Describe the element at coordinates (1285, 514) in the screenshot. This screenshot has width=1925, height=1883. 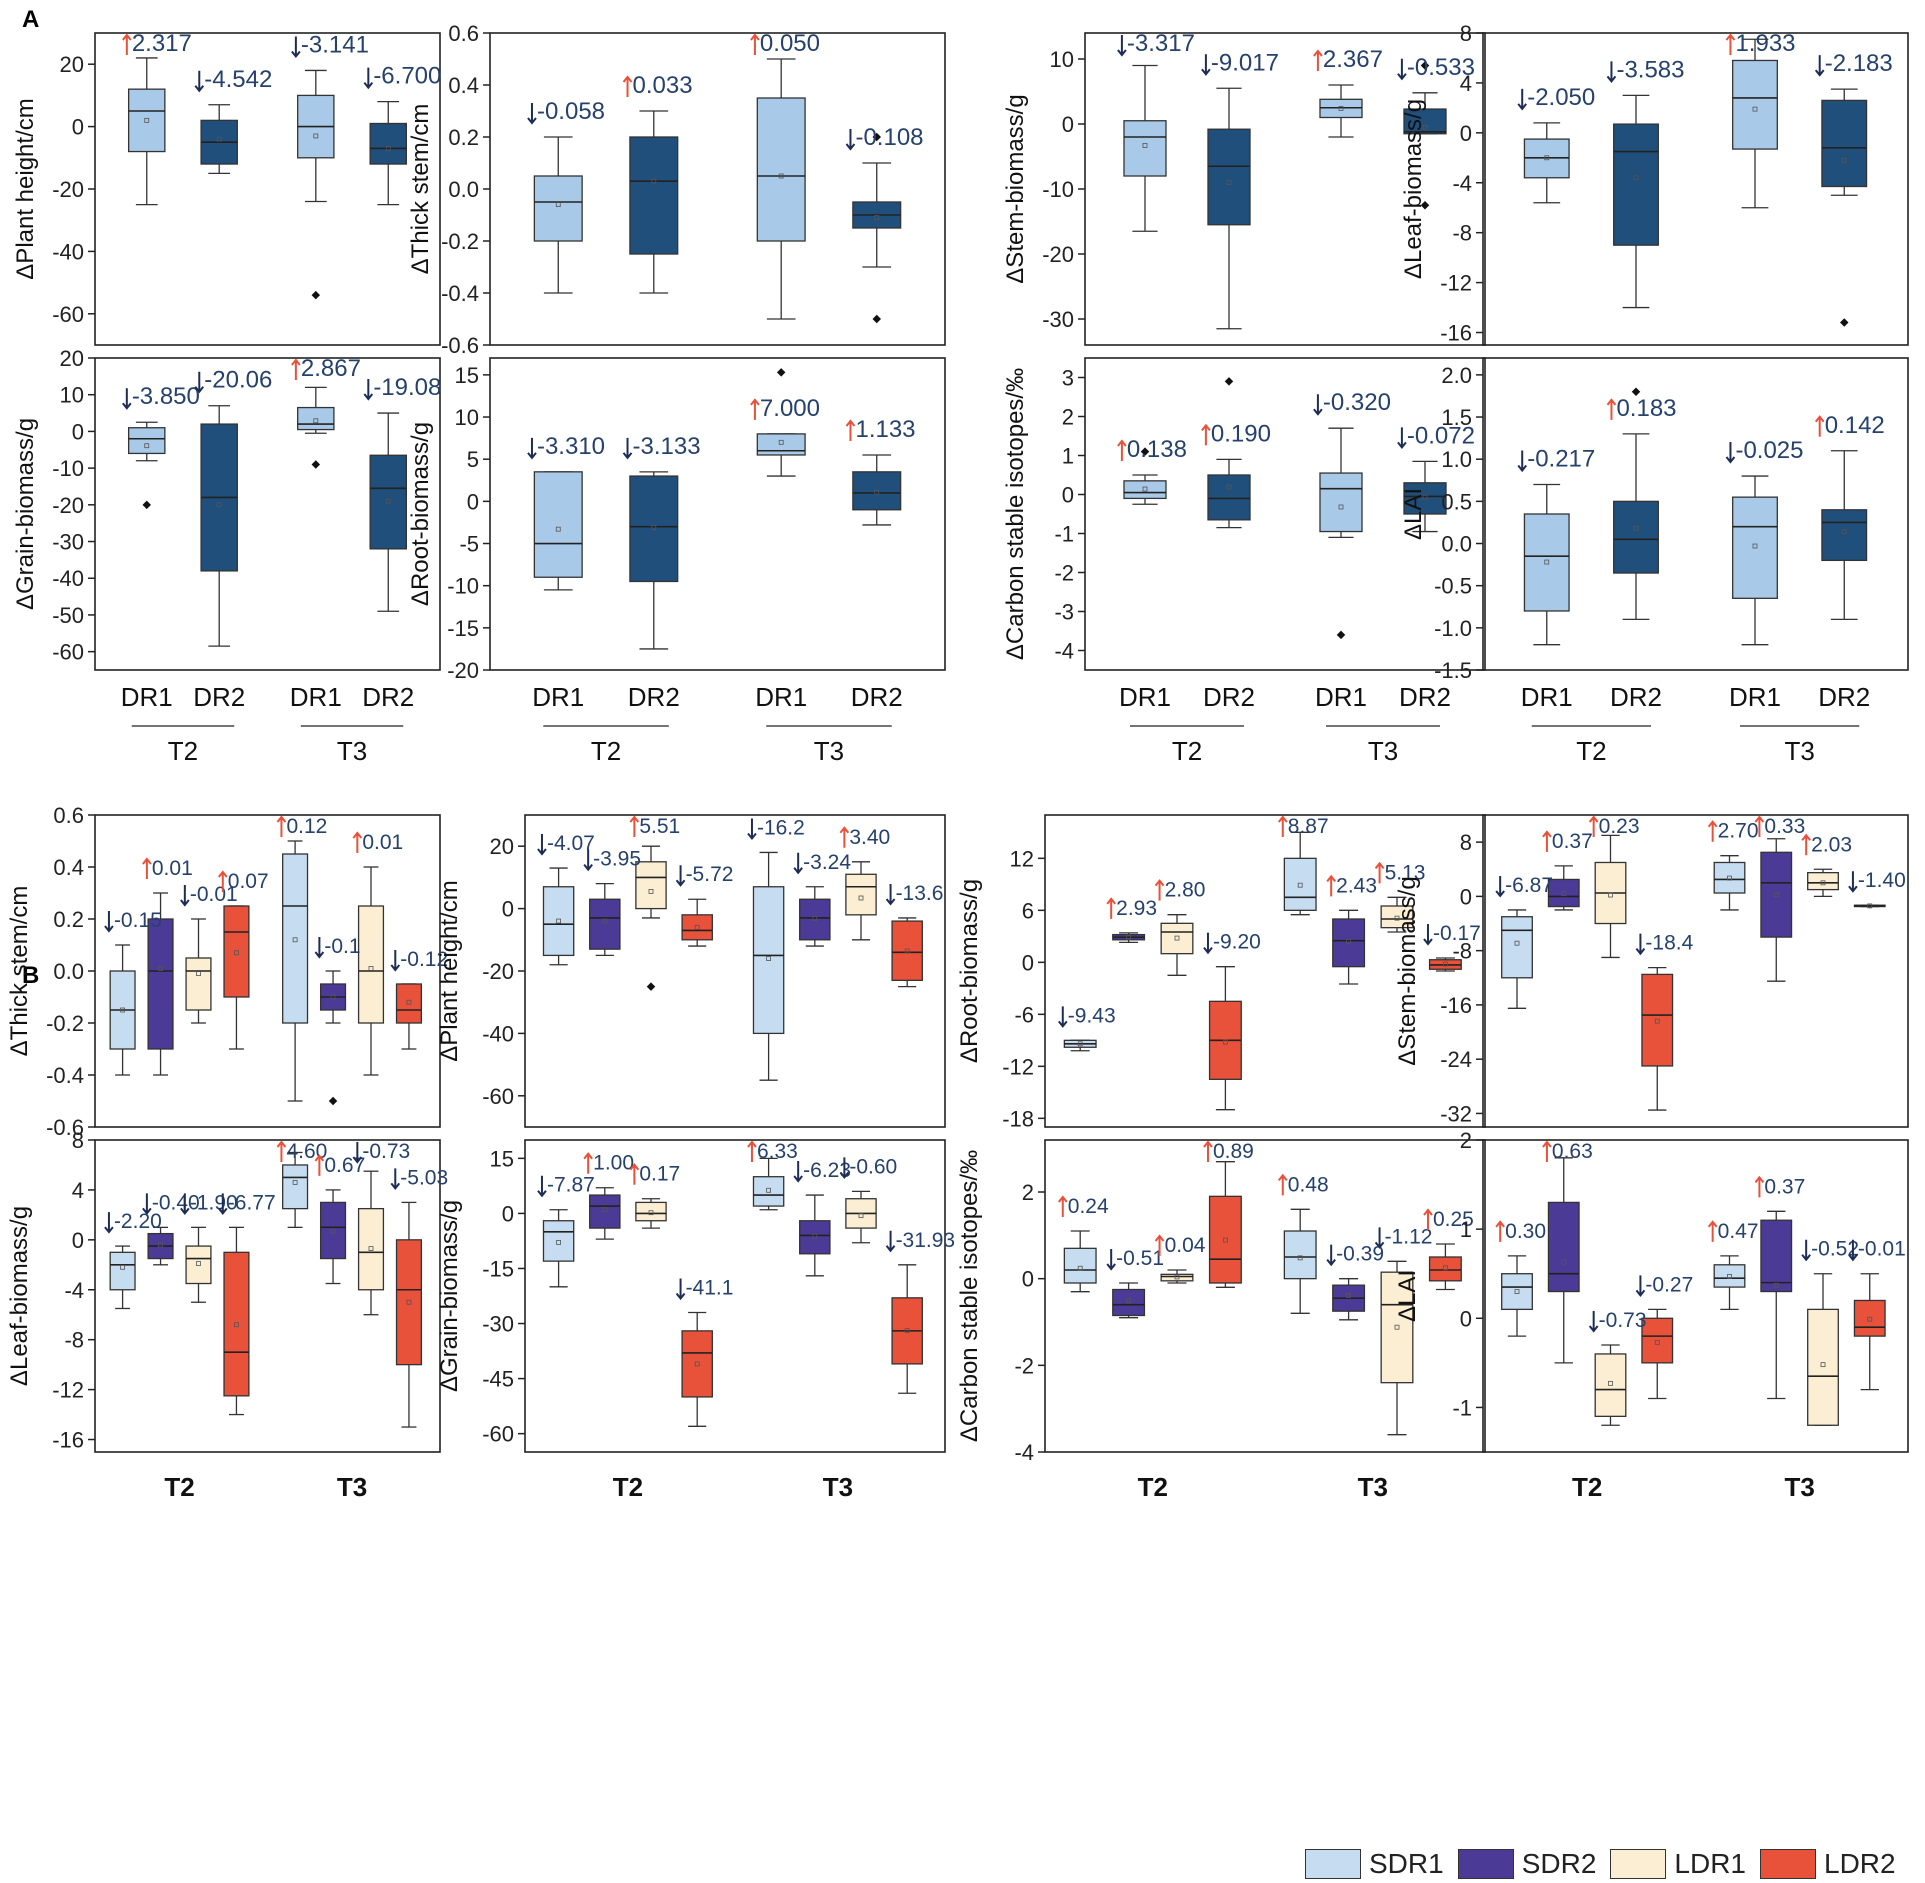
I see `chart-a7-frame` at that location.